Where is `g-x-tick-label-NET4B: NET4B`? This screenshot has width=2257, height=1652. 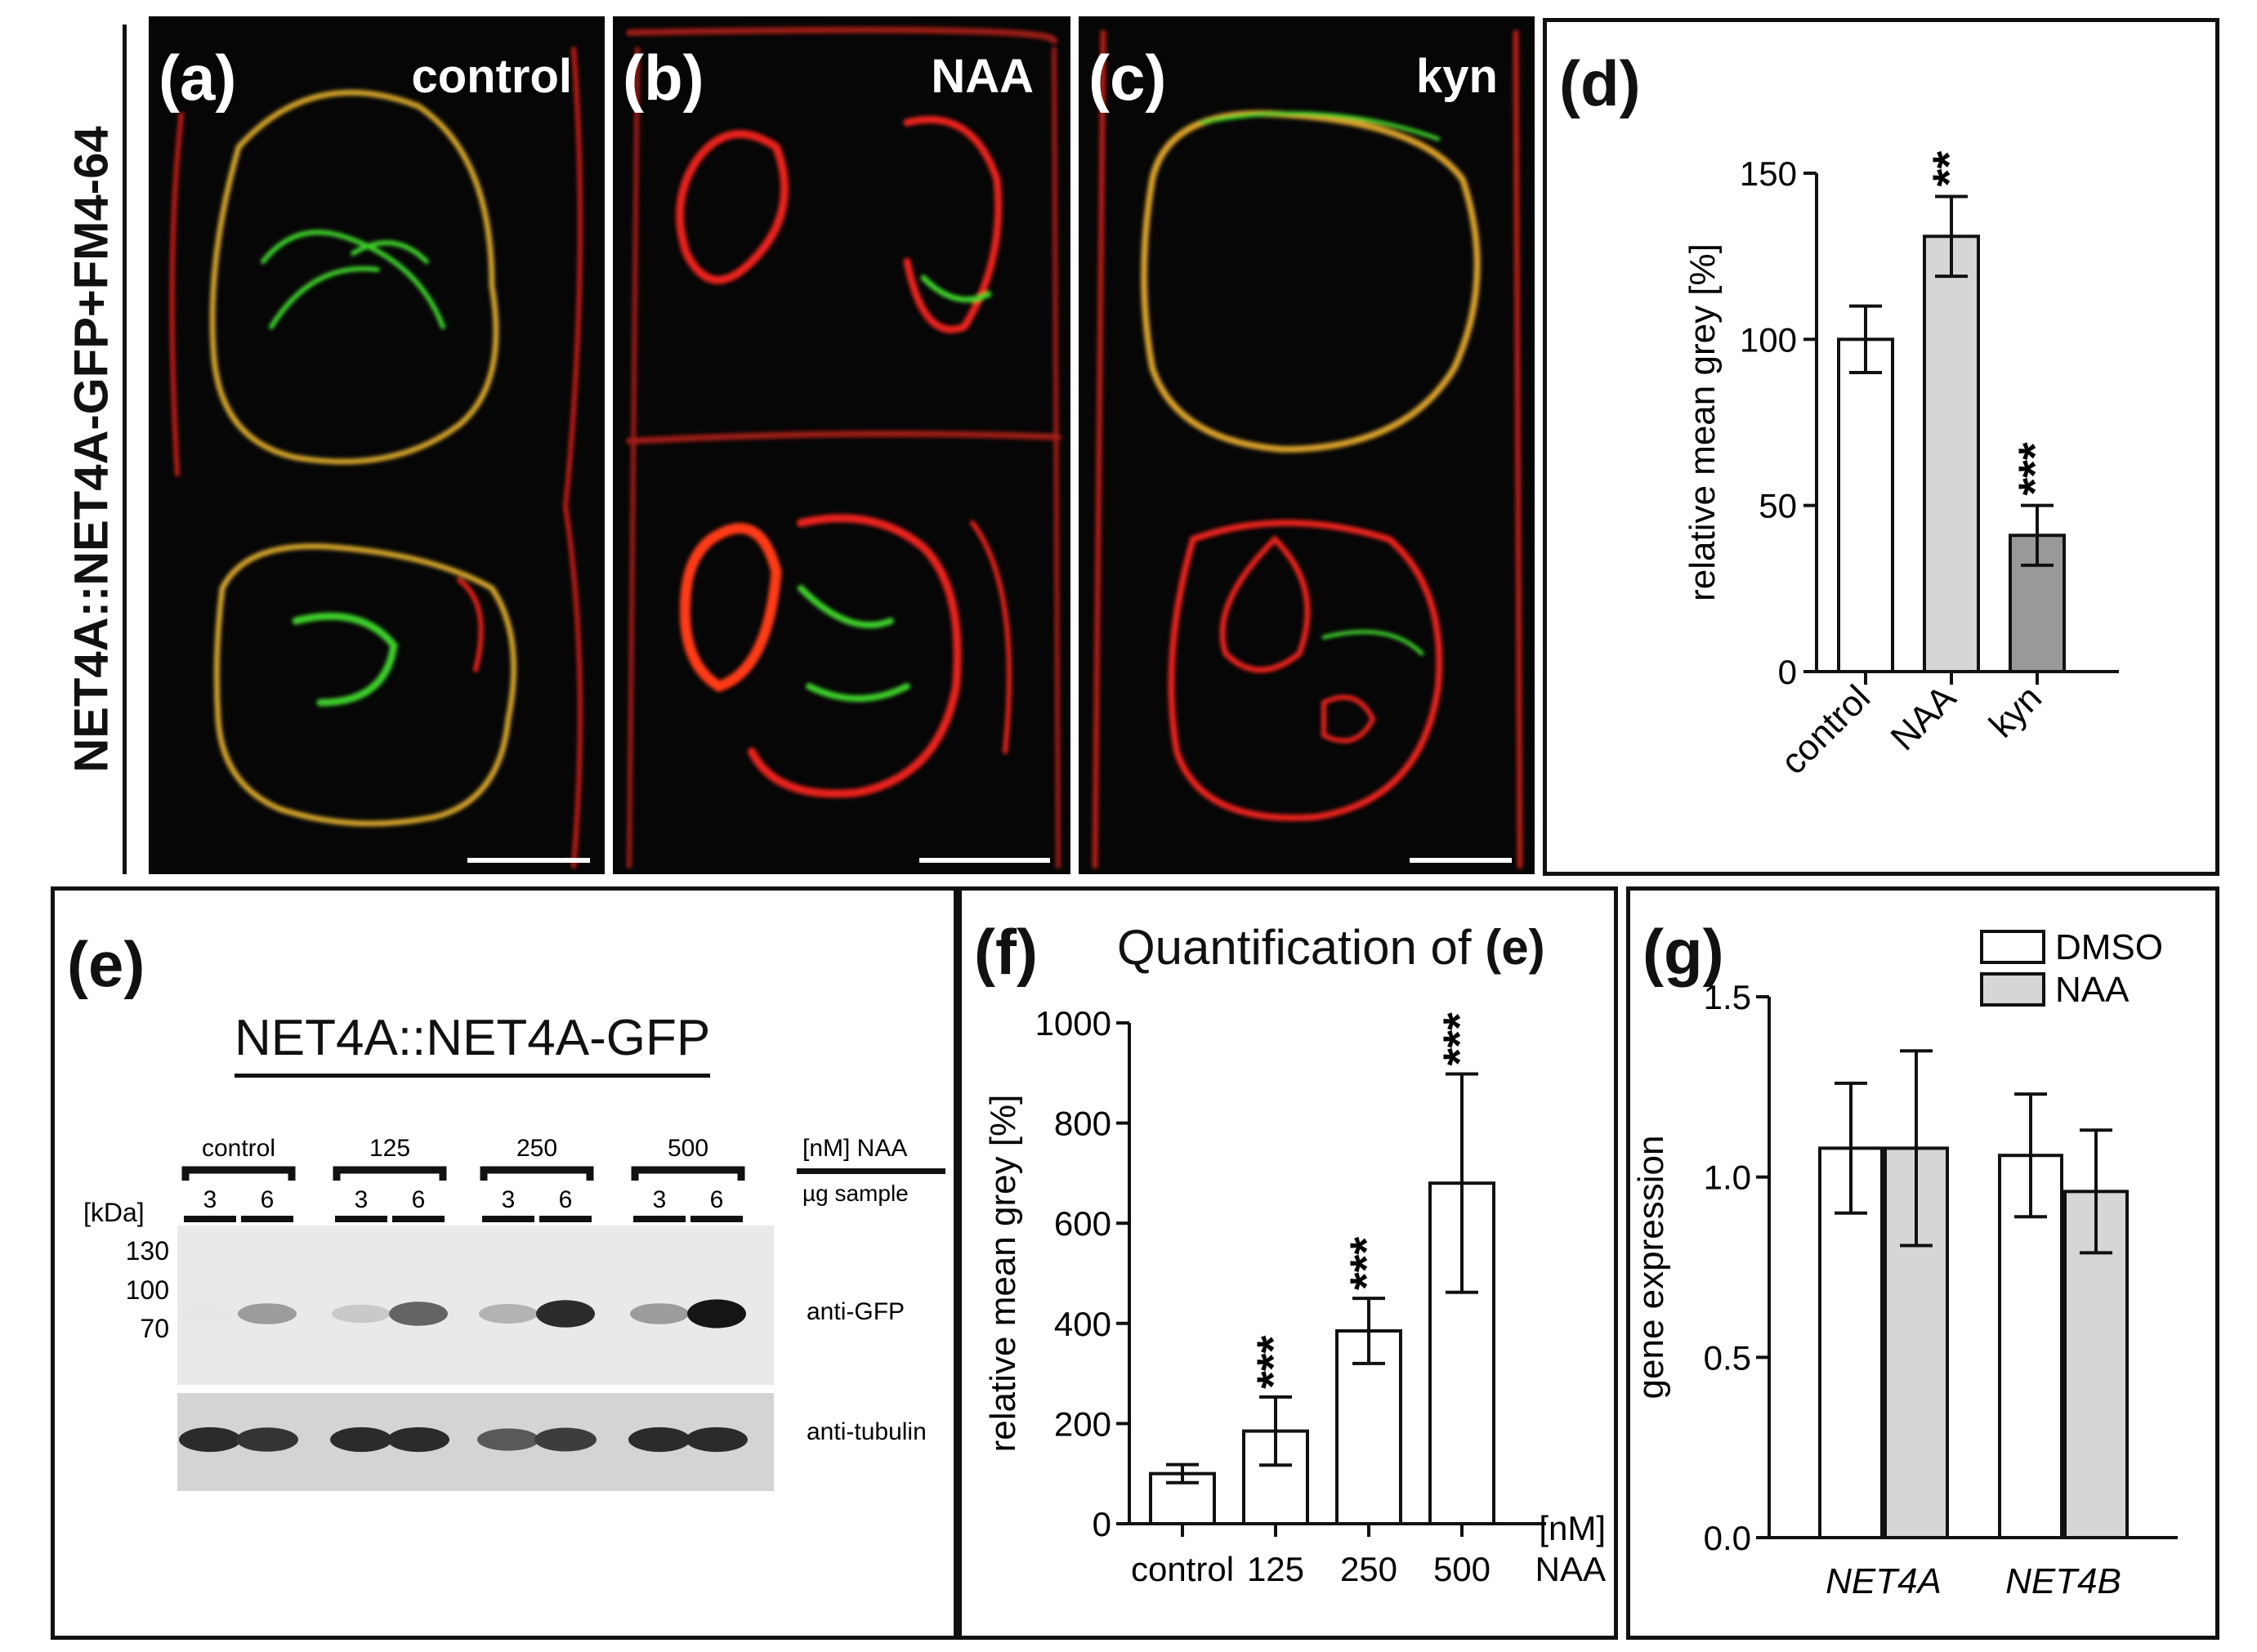 g-x-tick-label-NET4B: NET4B is located at coordinates (2063, 1581).